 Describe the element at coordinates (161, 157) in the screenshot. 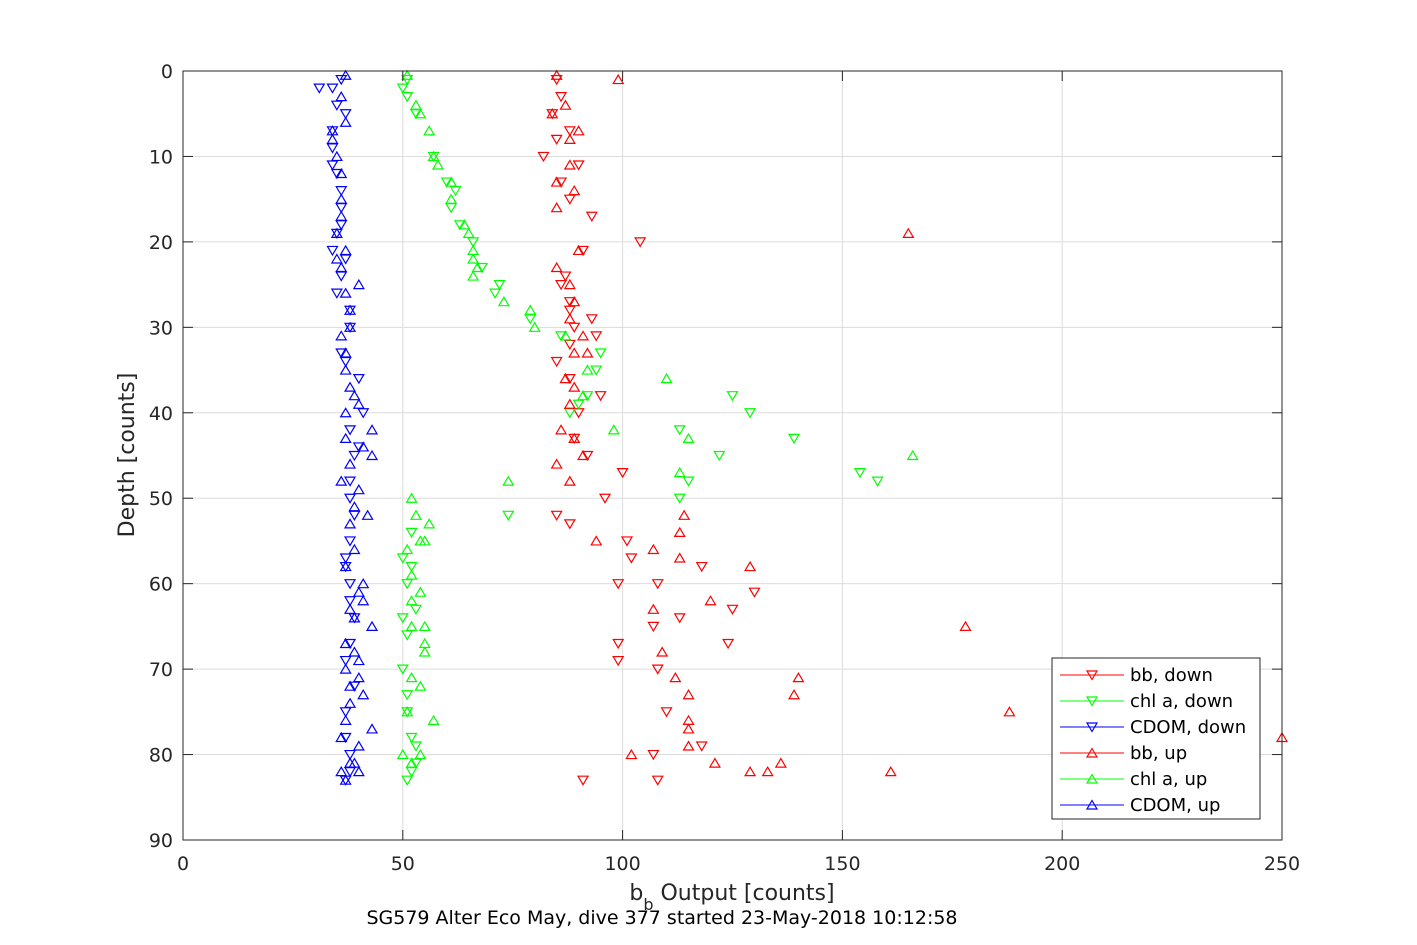

I see `y-tick-label: 10` at that location.